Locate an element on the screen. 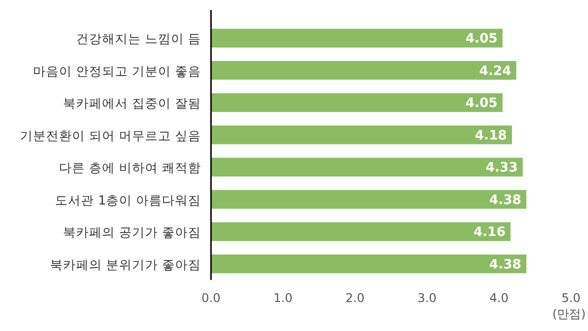 Image resolution: width=588 pixels, height=331 pixels. y-tick-label: 도서관 1층이 아름다워짐 is located at coordinates (128, 200).